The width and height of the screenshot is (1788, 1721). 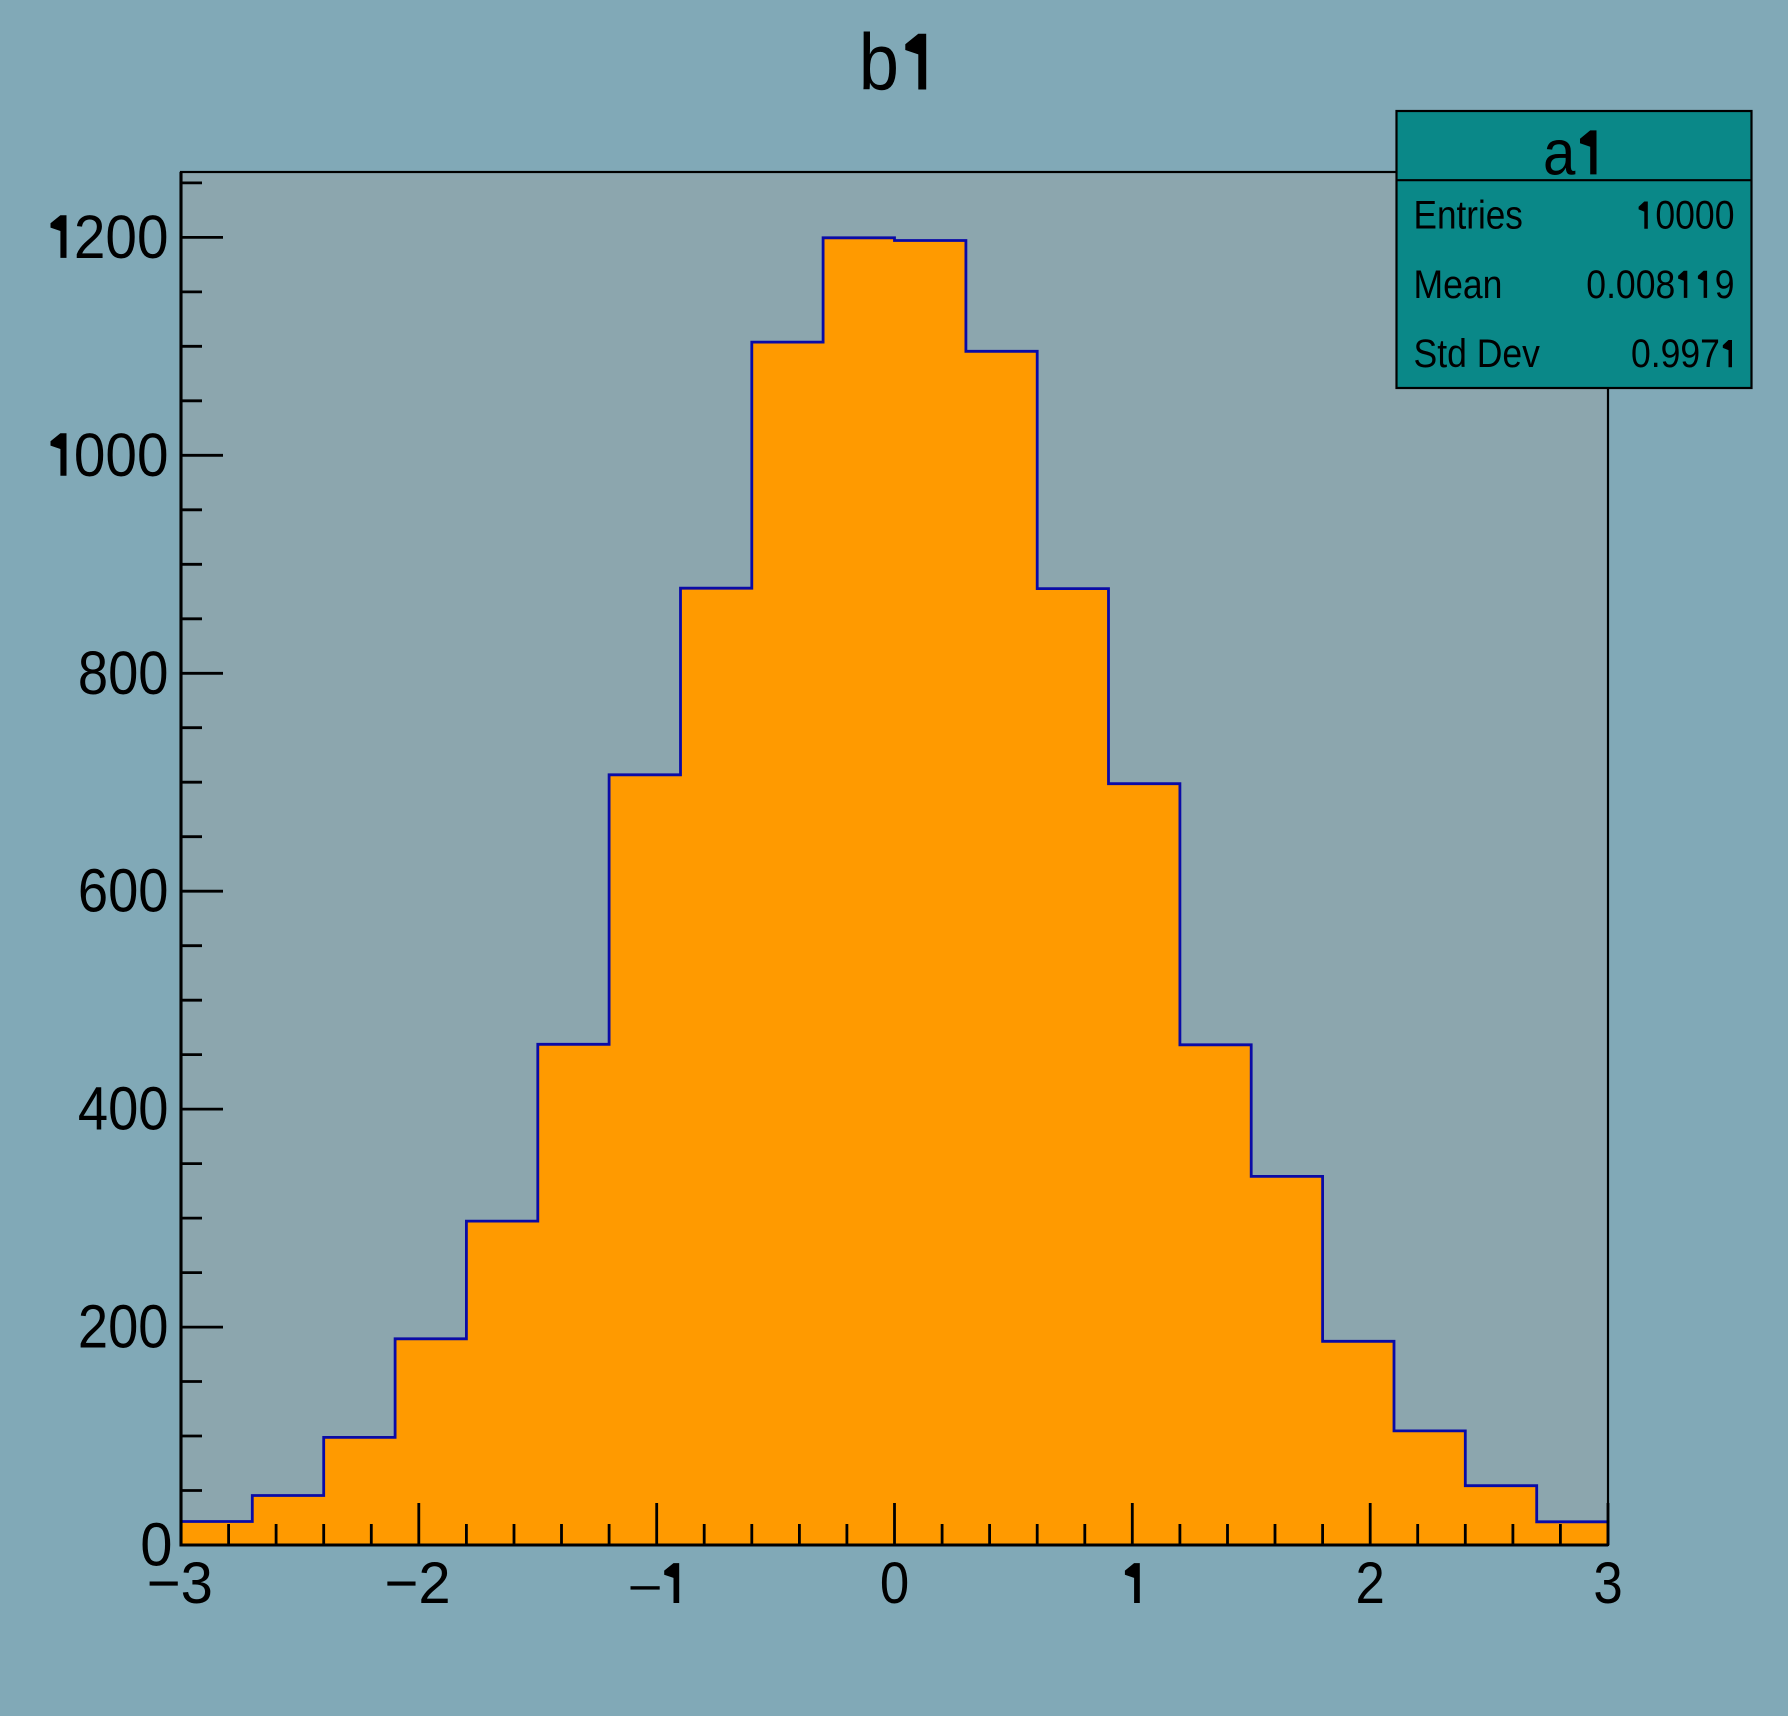 I want to click on svg-text: −2, so click(x=418, y=1583).